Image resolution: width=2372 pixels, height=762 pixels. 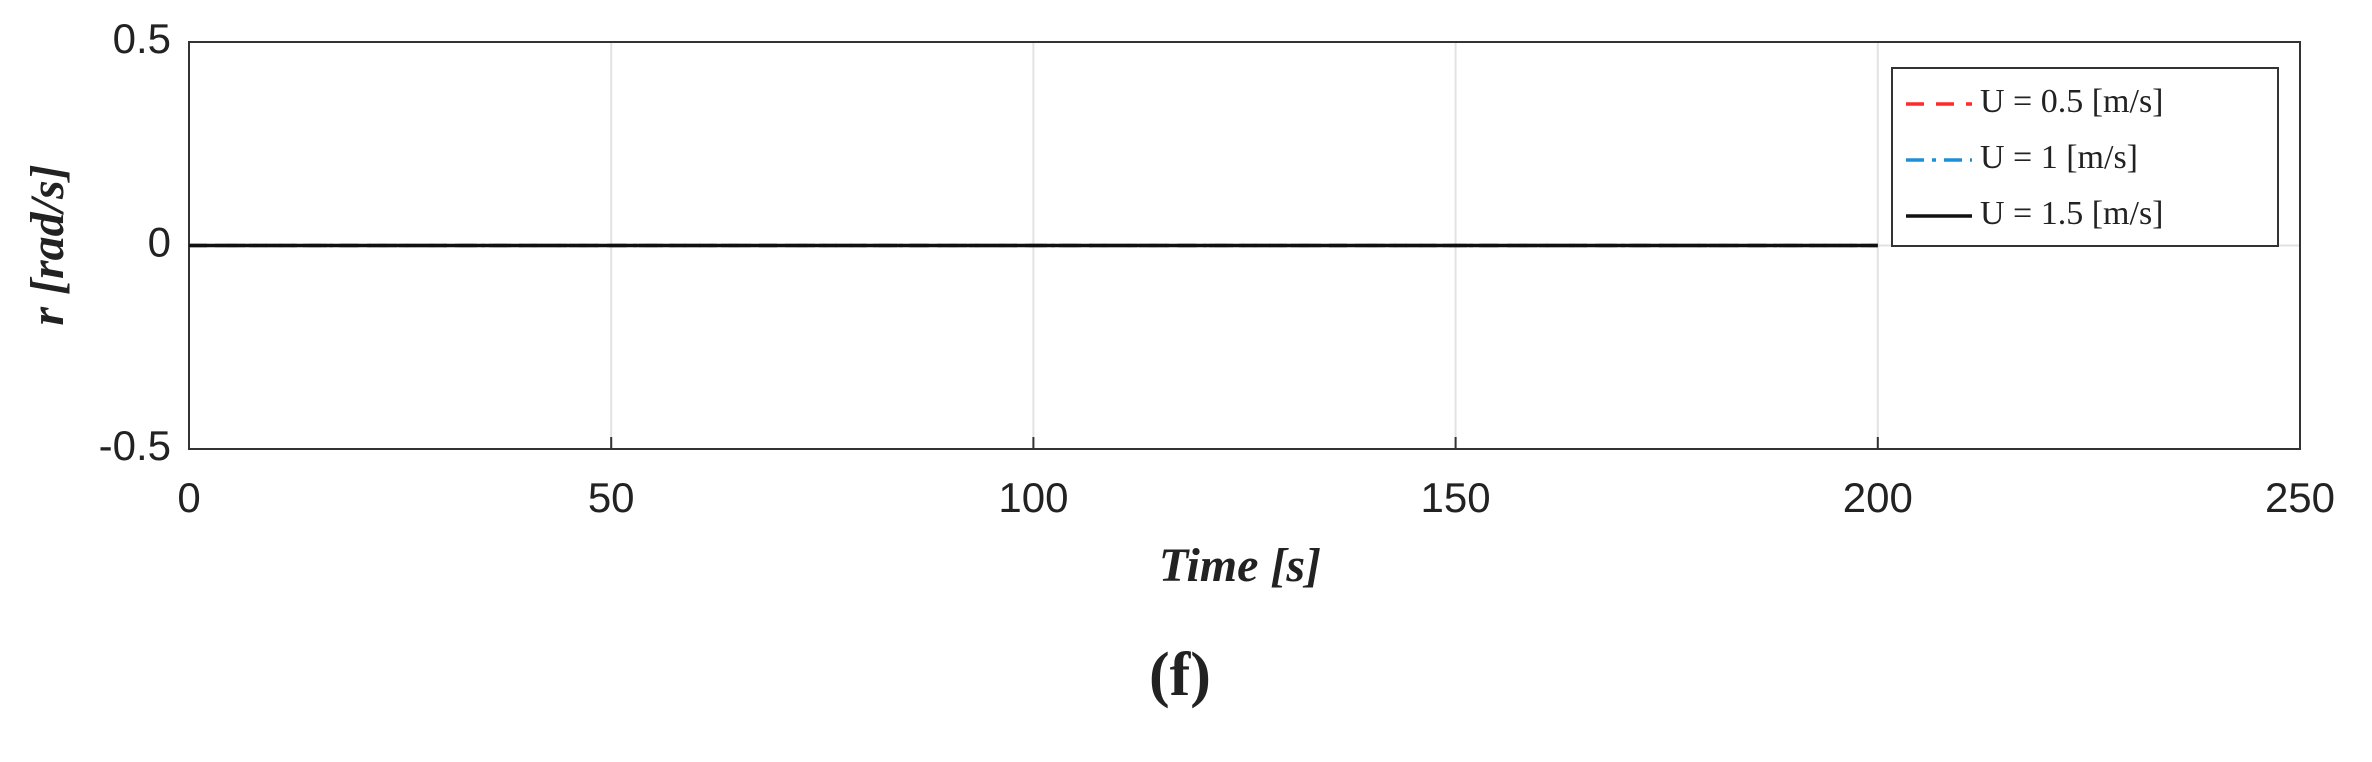 What do you see at coordinates (47, 244) in the screenshot?
I see `y-axis-label: r [rad/s]` at bounding box center [47, 244].